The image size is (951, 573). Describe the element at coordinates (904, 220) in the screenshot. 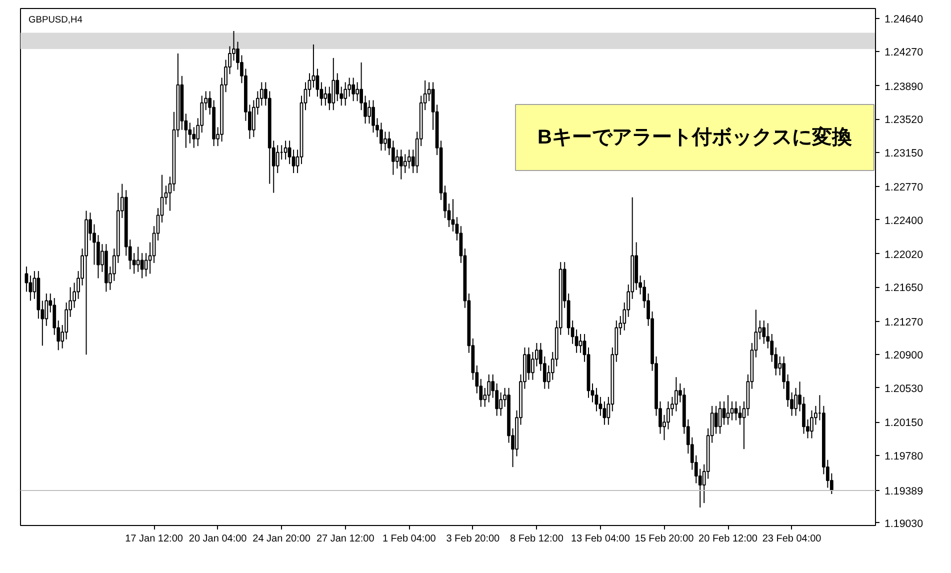

I see `y-tick-label: 1.22400` at that location.